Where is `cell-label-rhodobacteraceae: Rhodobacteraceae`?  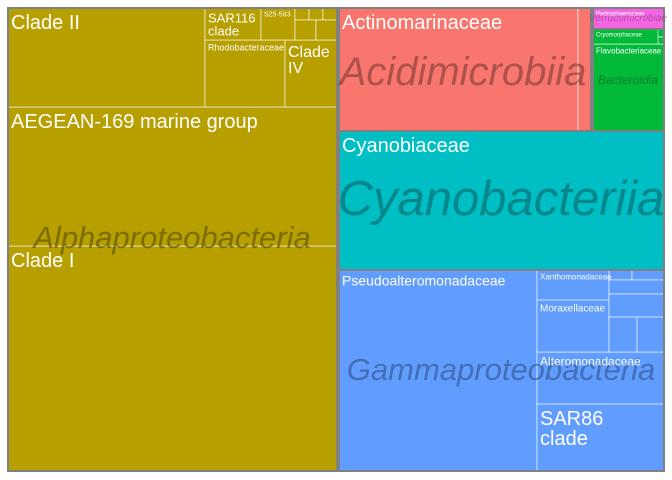
cell-label-rhodobacteraceae: Rhodobacteraceae is located at coordinates (246, 48).